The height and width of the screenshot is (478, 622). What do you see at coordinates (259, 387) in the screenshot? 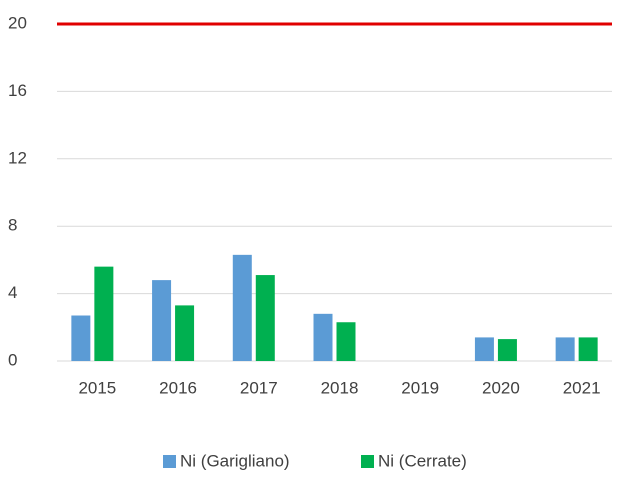
I see `x-tick-label: 2017` at bounding box center [259, 387].